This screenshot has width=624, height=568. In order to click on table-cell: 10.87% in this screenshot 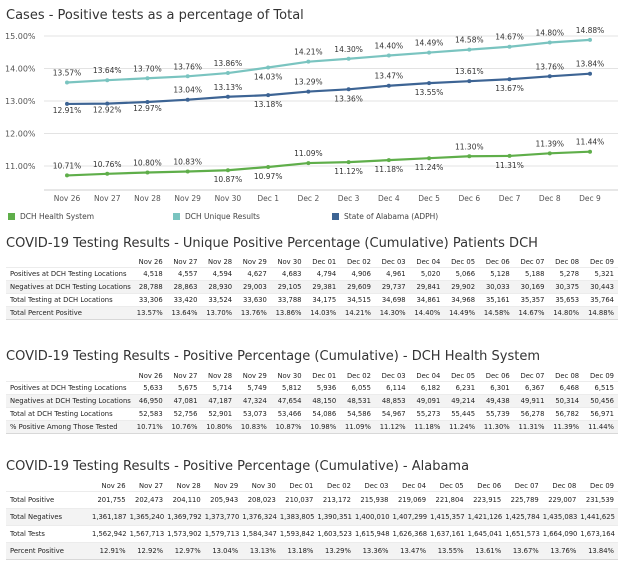, I will do `click(288, 427)`.